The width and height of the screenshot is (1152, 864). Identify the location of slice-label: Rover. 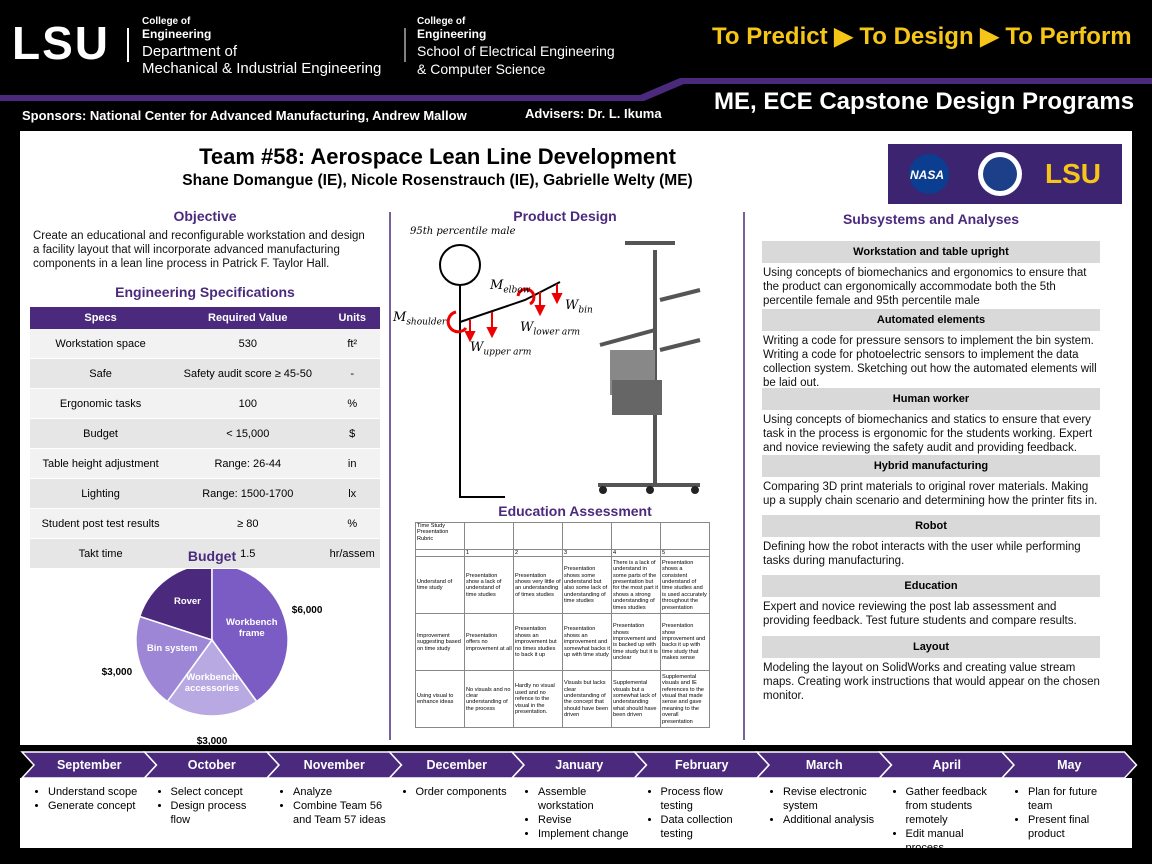
(187, 602).